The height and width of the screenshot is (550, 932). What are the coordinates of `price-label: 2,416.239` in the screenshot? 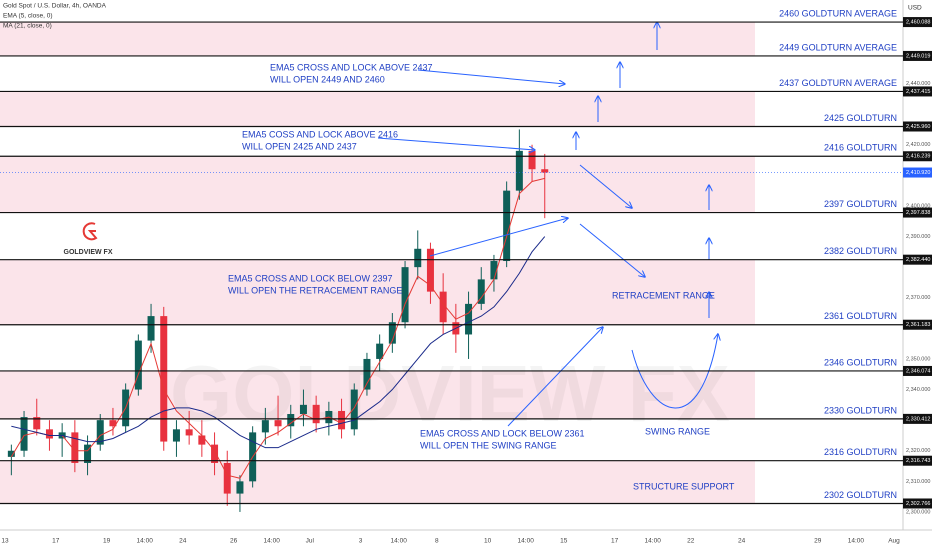 It's located at (918, 157).